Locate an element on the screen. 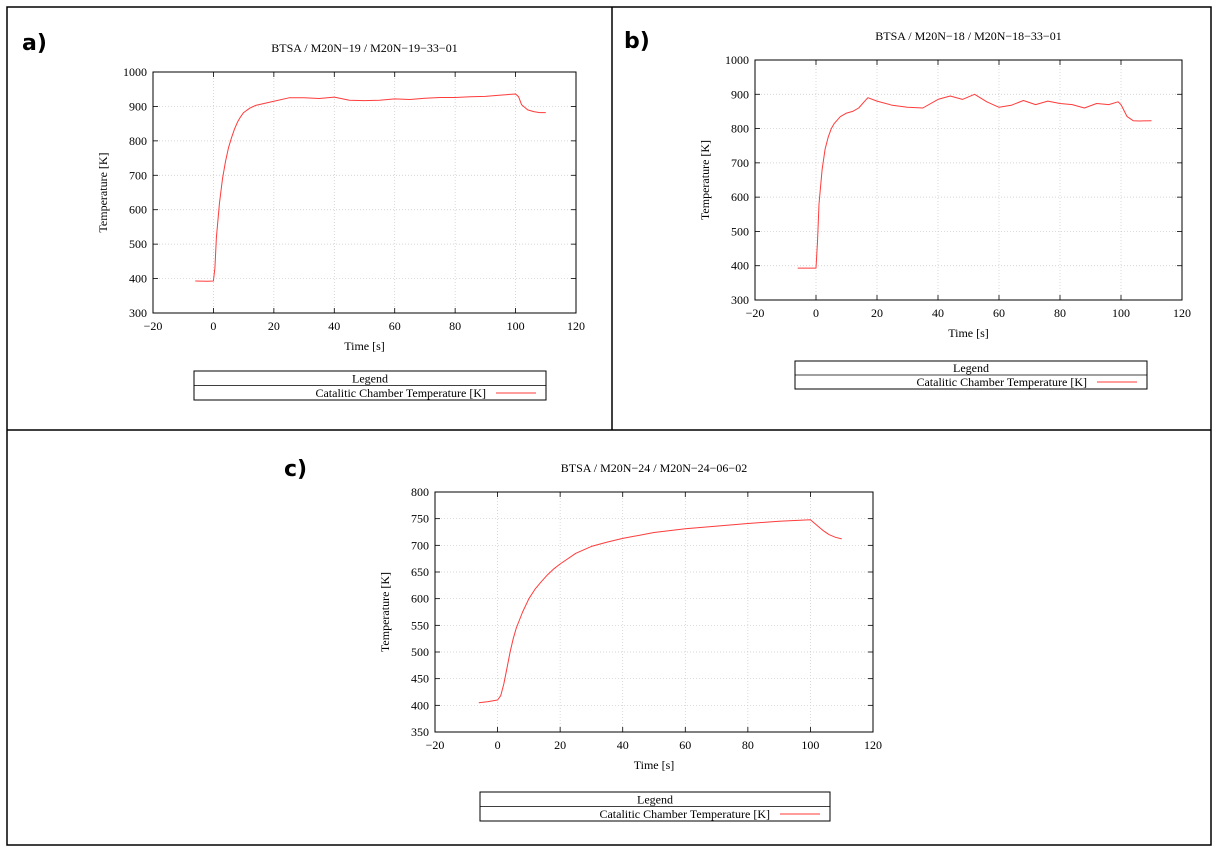 The image size is (1213, 852). panel-label: a) is located at coordinates (34, 43).